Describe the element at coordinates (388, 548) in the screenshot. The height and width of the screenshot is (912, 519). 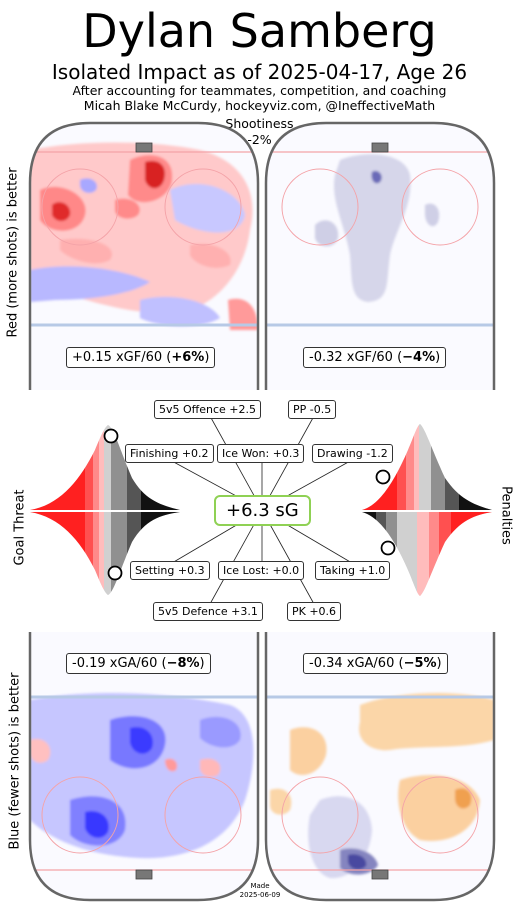
I see `taking-marker` at that location.